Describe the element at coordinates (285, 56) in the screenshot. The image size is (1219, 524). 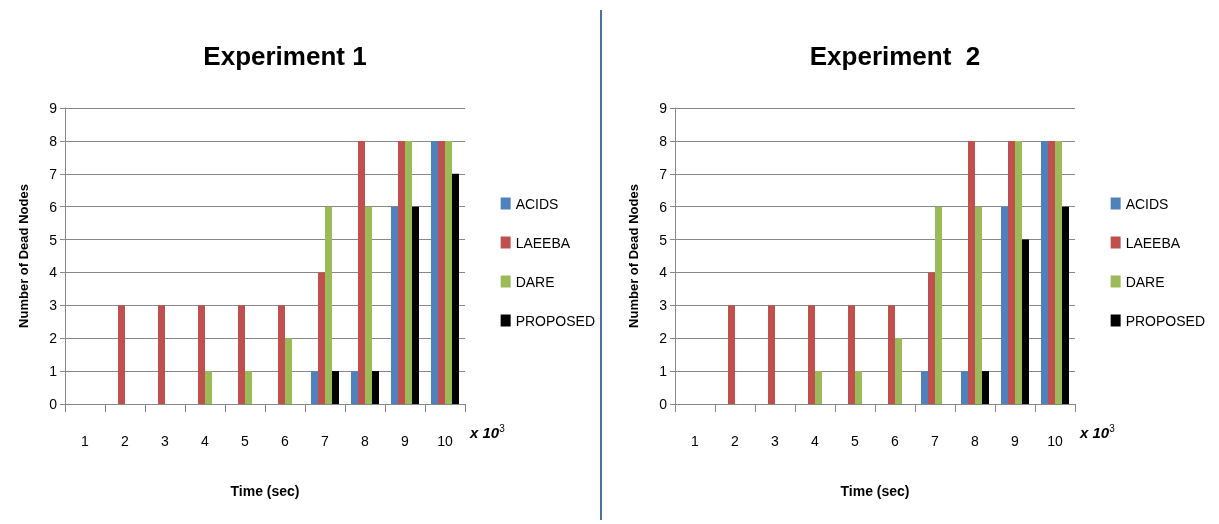
I see `chart-title: Experiment 1` at that location.